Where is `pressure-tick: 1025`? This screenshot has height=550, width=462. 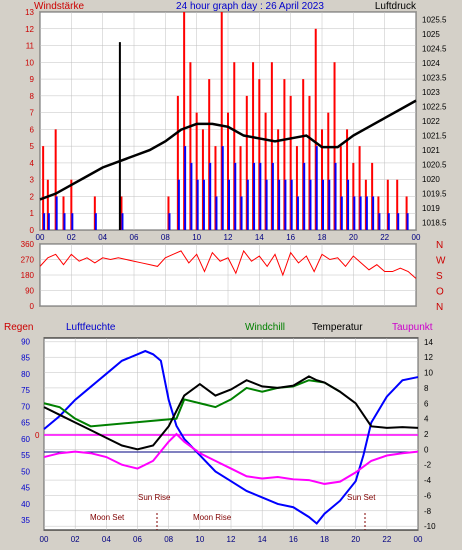 pressure-tick: 1025 is located at coordinates (431, 34).